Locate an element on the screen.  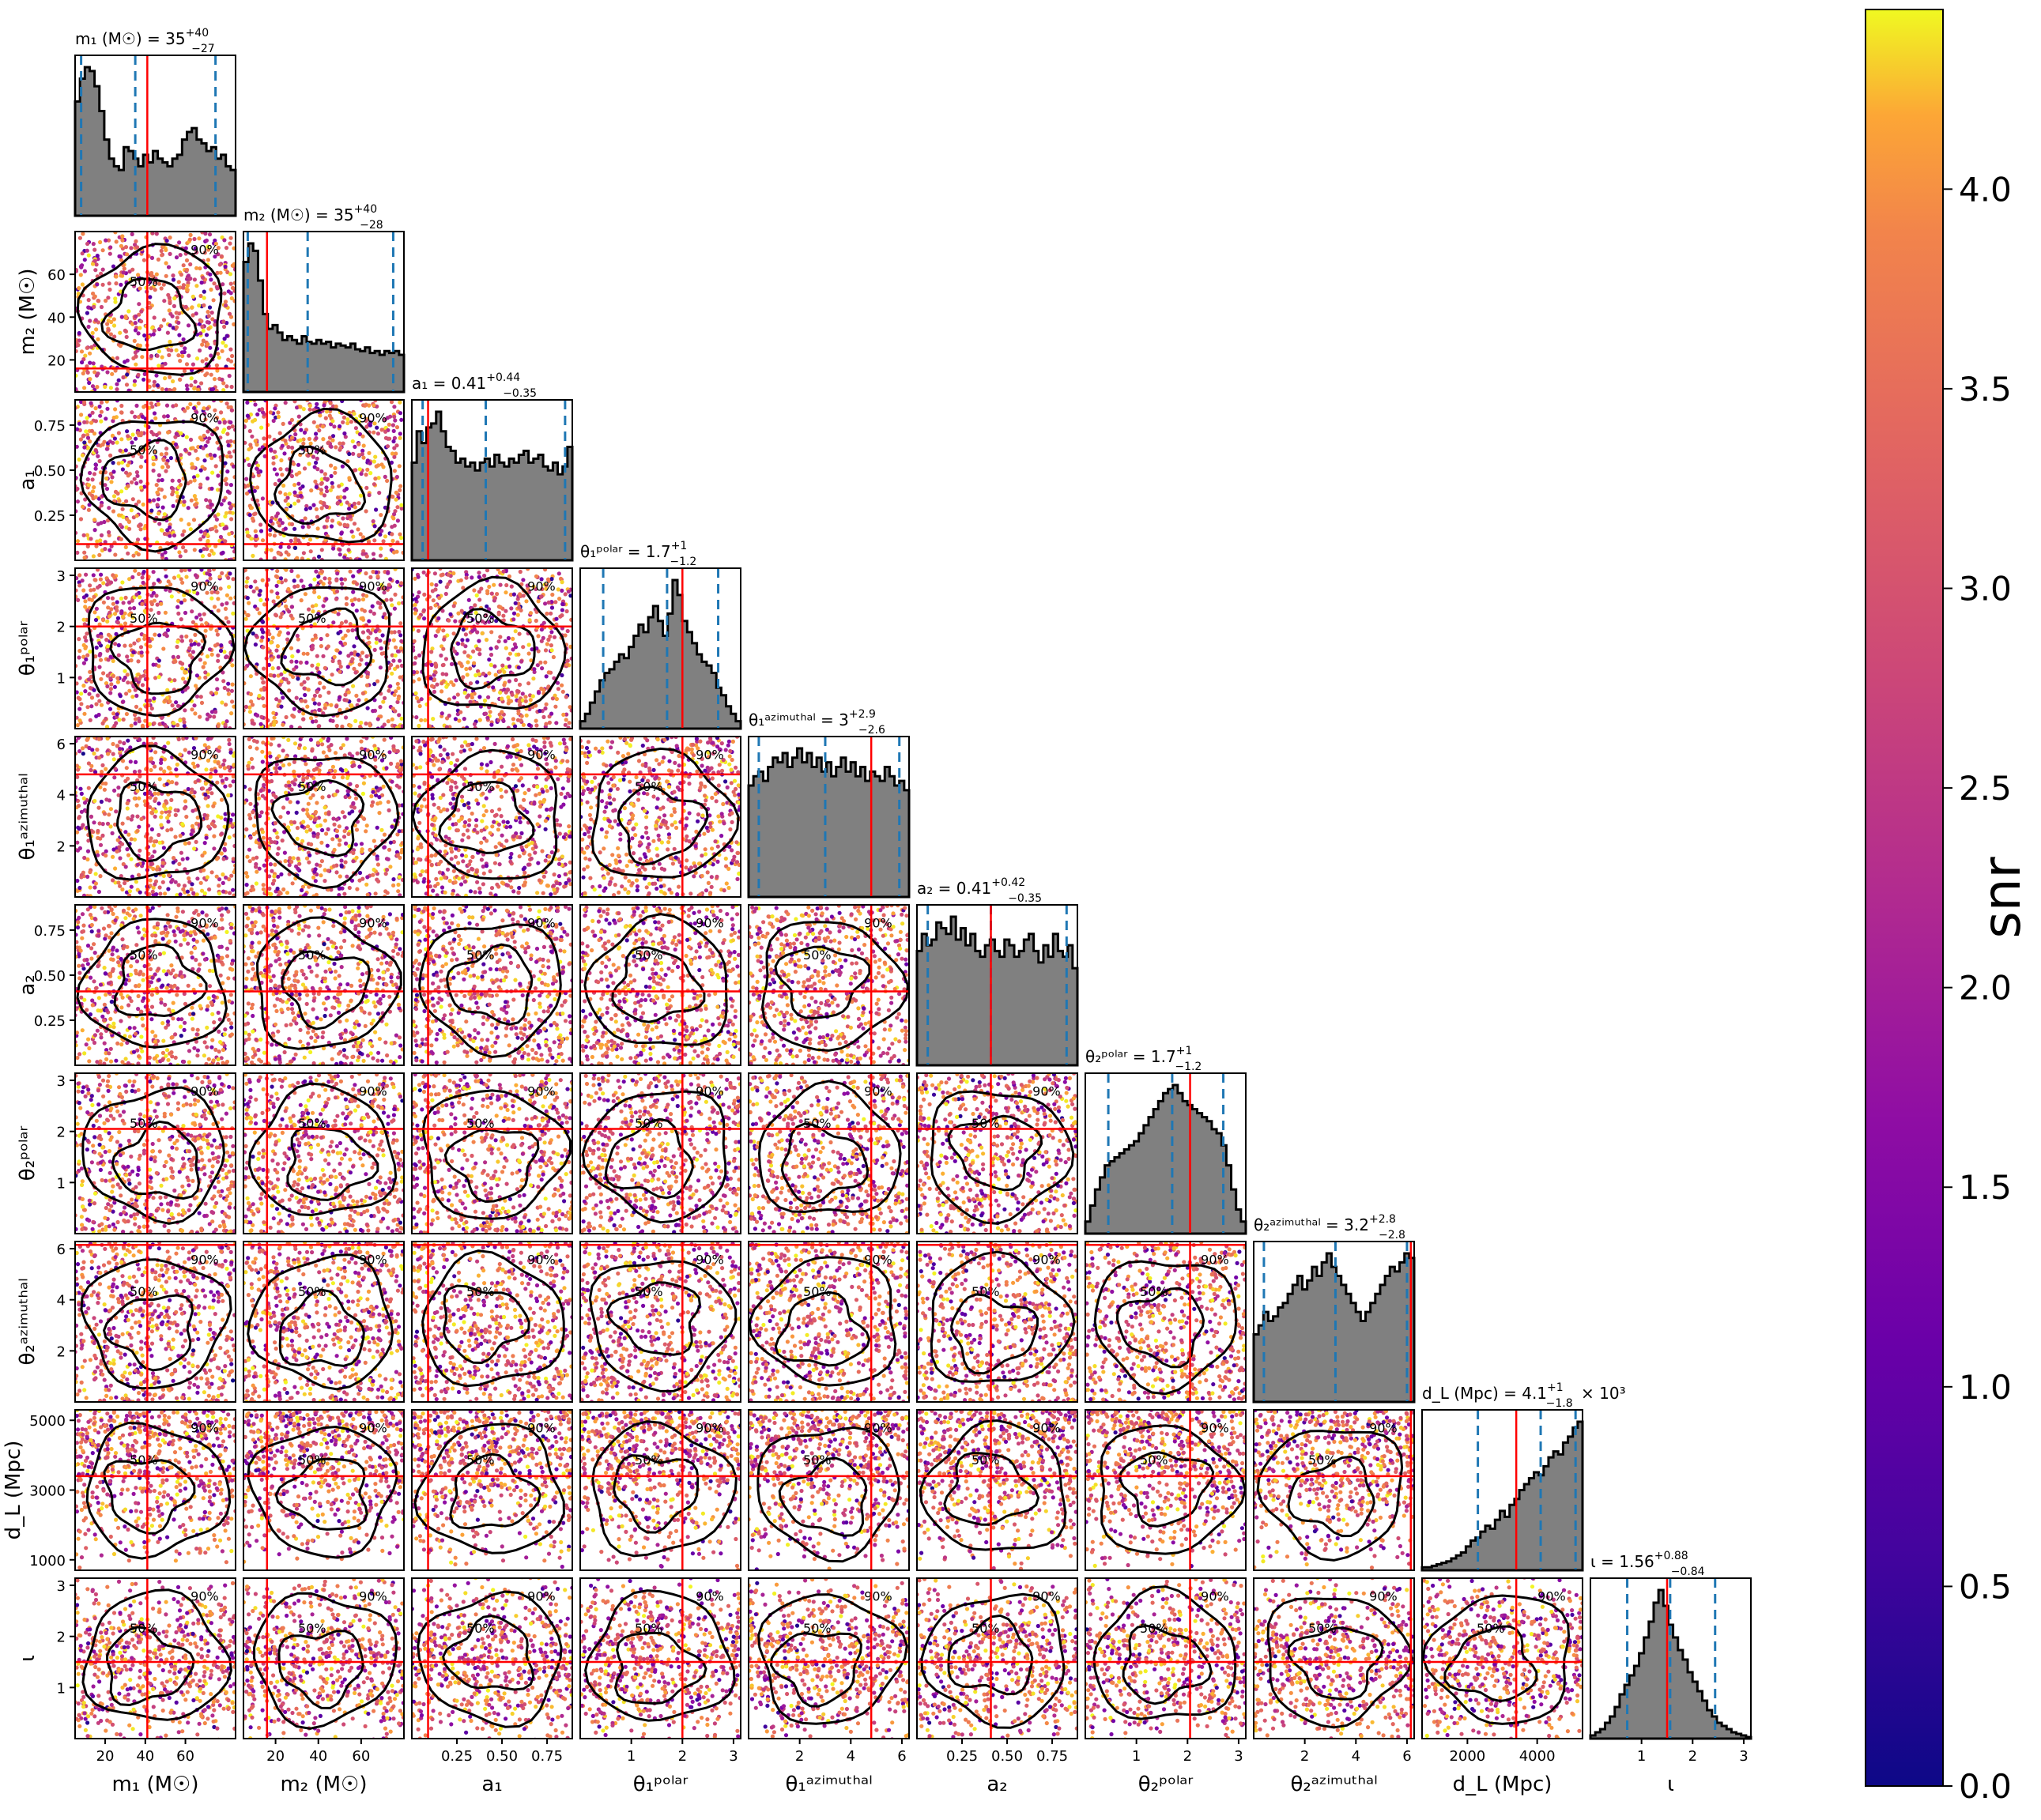
x-tick-label: 60 is located at coordinates (361, 1756).